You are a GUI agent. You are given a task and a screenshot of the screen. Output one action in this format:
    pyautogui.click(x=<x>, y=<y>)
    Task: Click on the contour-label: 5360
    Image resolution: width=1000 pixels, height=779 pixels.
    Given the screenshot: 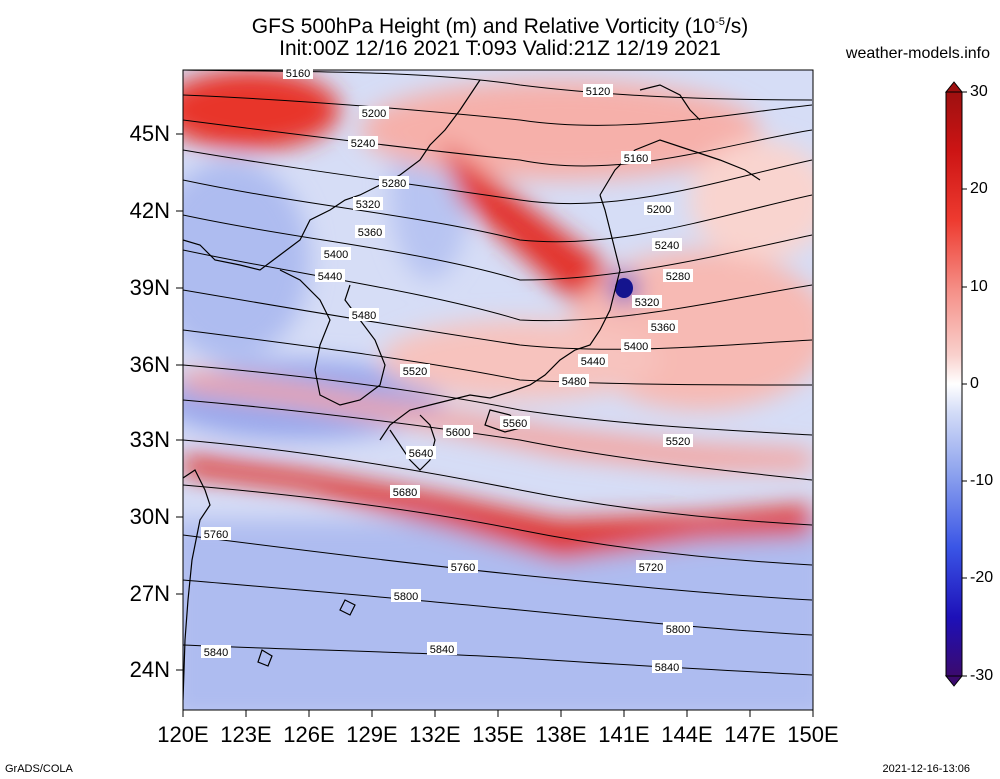 What is the action you would take?
    pyautogui.click(x=370, y=233)
    